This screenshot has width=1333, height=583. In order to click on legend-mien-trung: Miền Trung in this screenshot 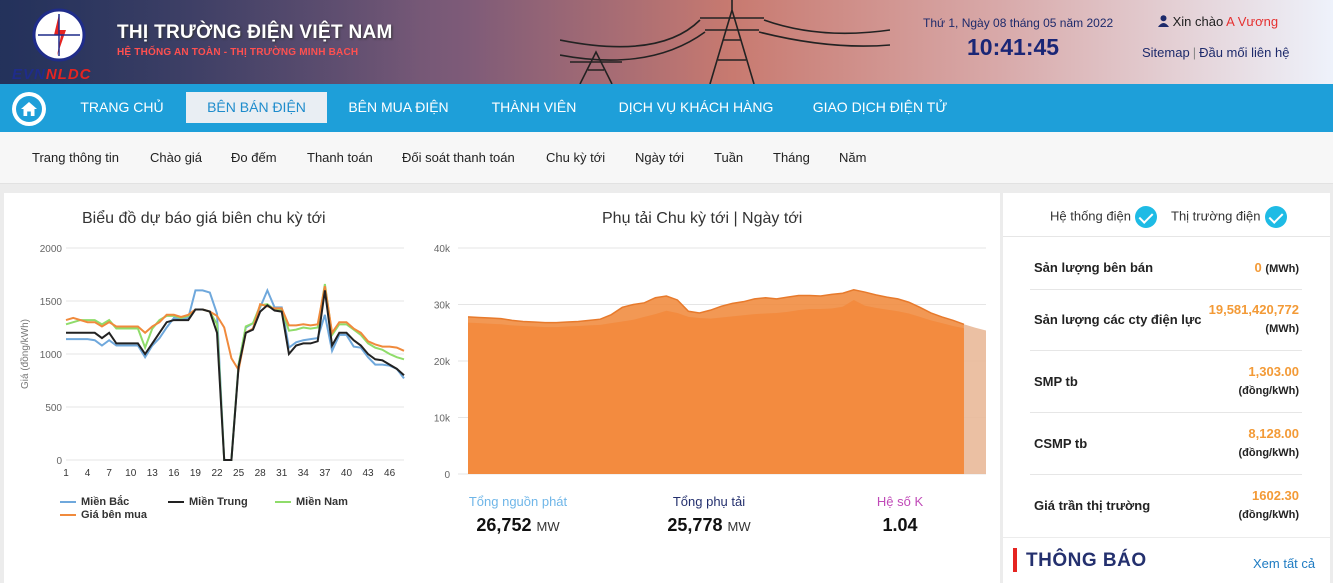, I will do `click(208, 502)`.